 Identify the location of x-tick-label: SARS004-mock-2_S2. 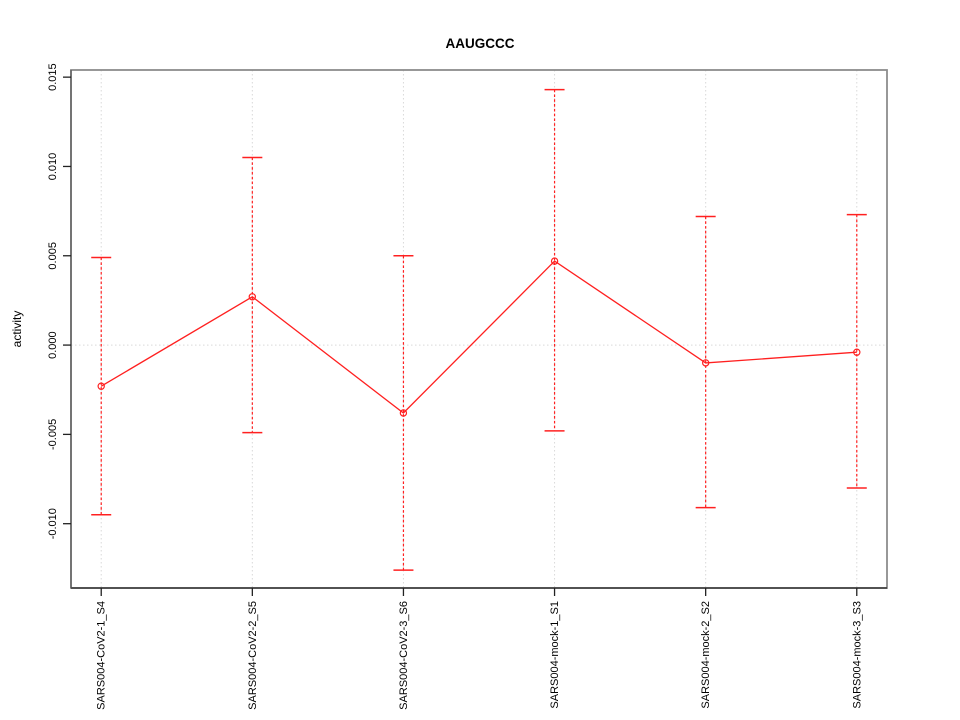
(706, 655).